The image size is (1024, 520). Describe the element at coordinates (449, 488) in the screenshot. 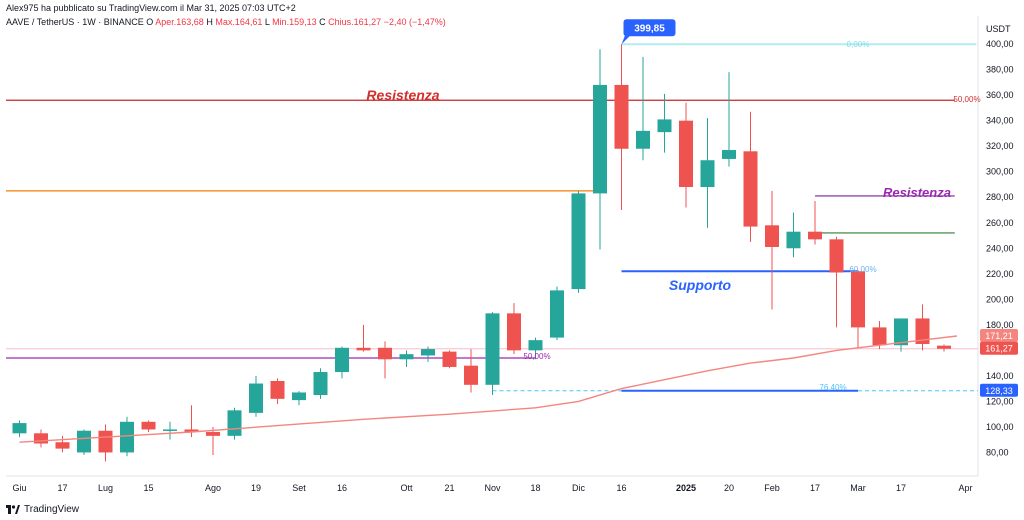

I see `x-tick-label: 21` at that location.